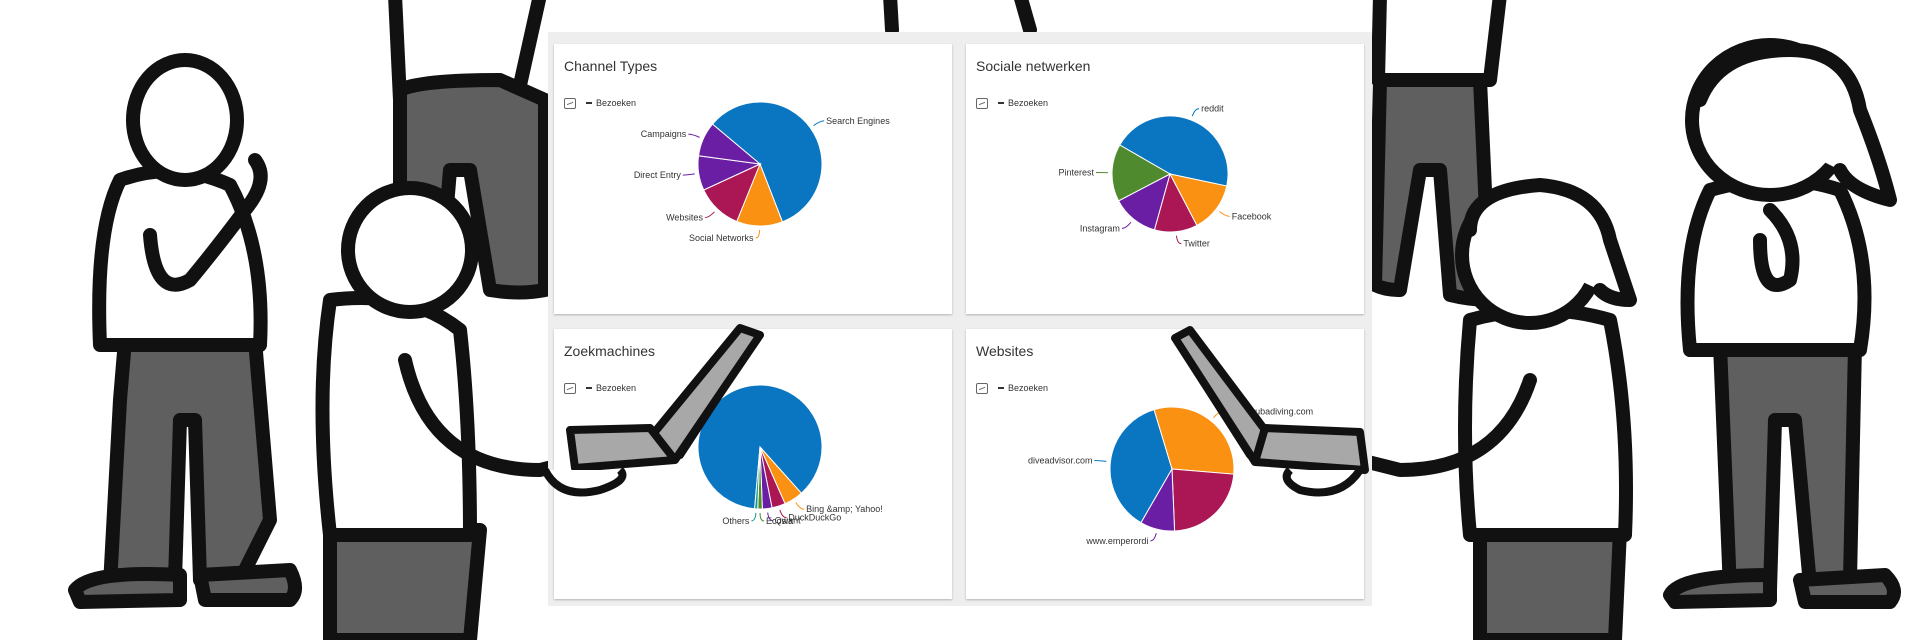  Describe the element at coordinates (788, 520) in the screenshot. I see `pie-slice-label: Qwant` at that location.